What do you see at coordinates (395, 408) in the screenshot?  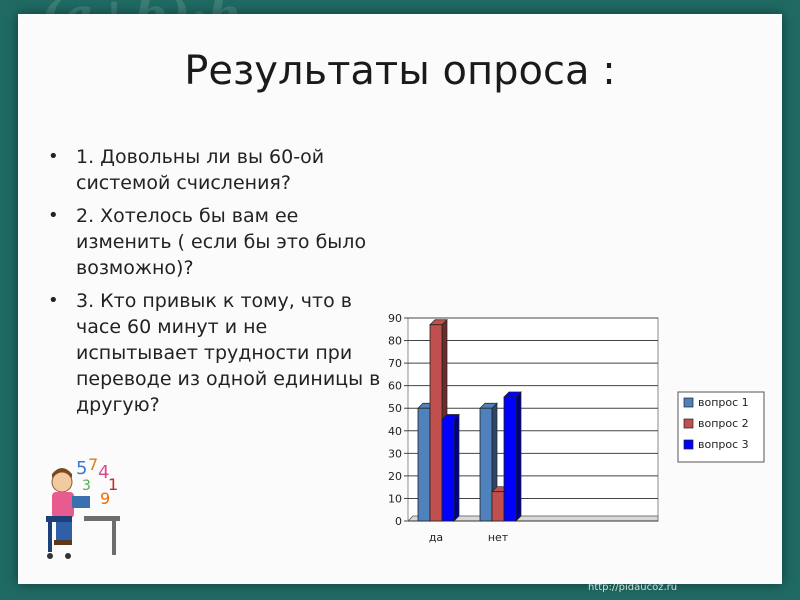 I see `y-tick-label: 50` at bounding box center [395, 408].